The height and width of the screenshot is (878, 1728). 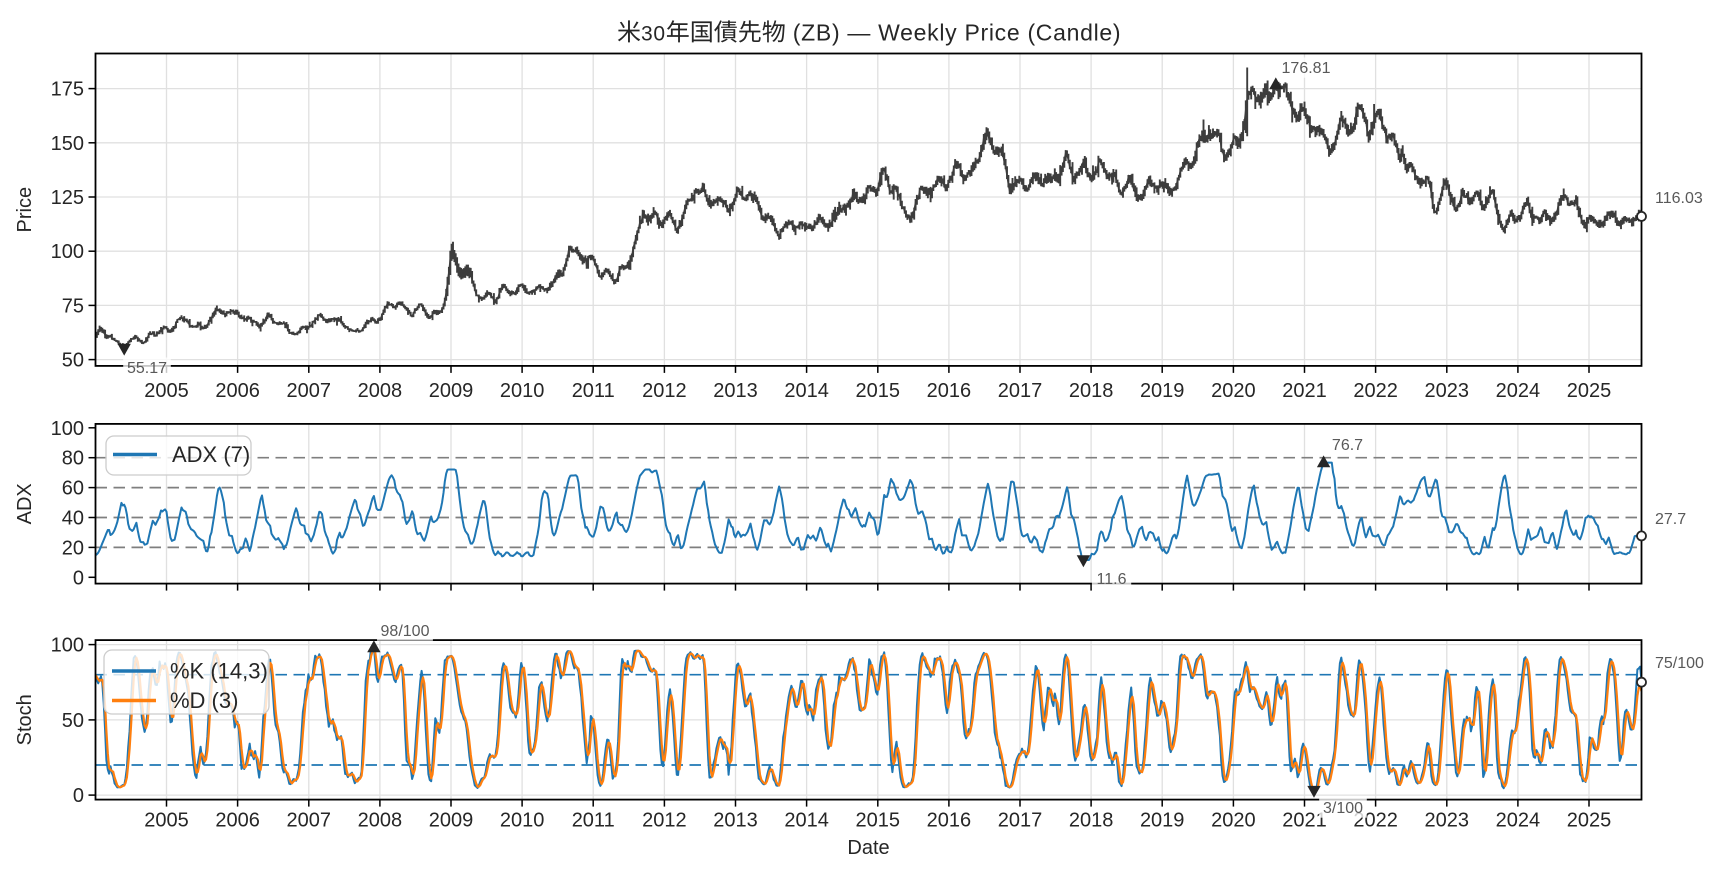 I want to click on svg-text: Date, so click(x=868, y=848).